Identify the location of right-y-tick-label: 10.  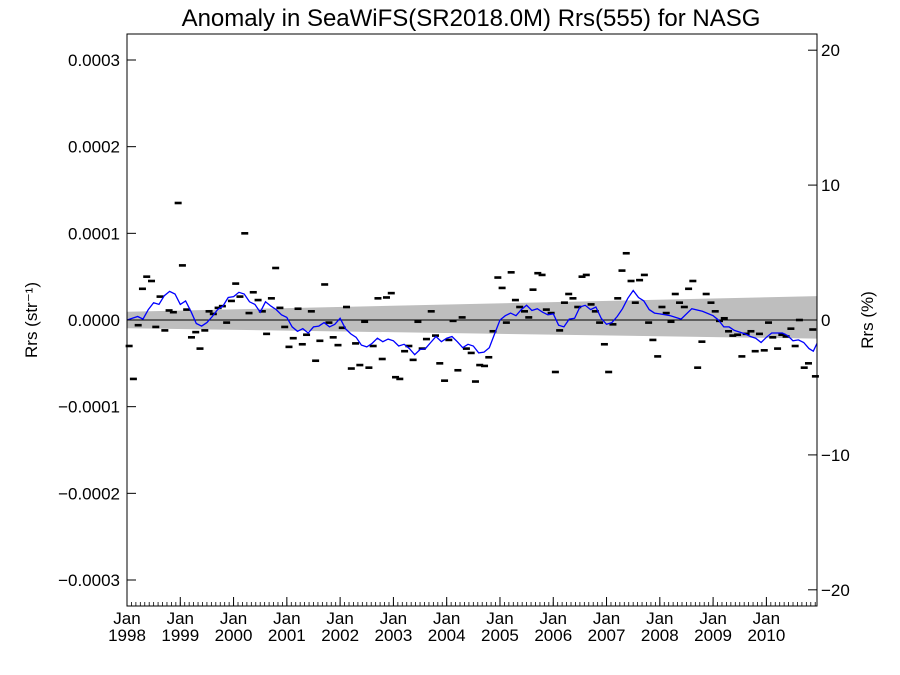
(830, 185).